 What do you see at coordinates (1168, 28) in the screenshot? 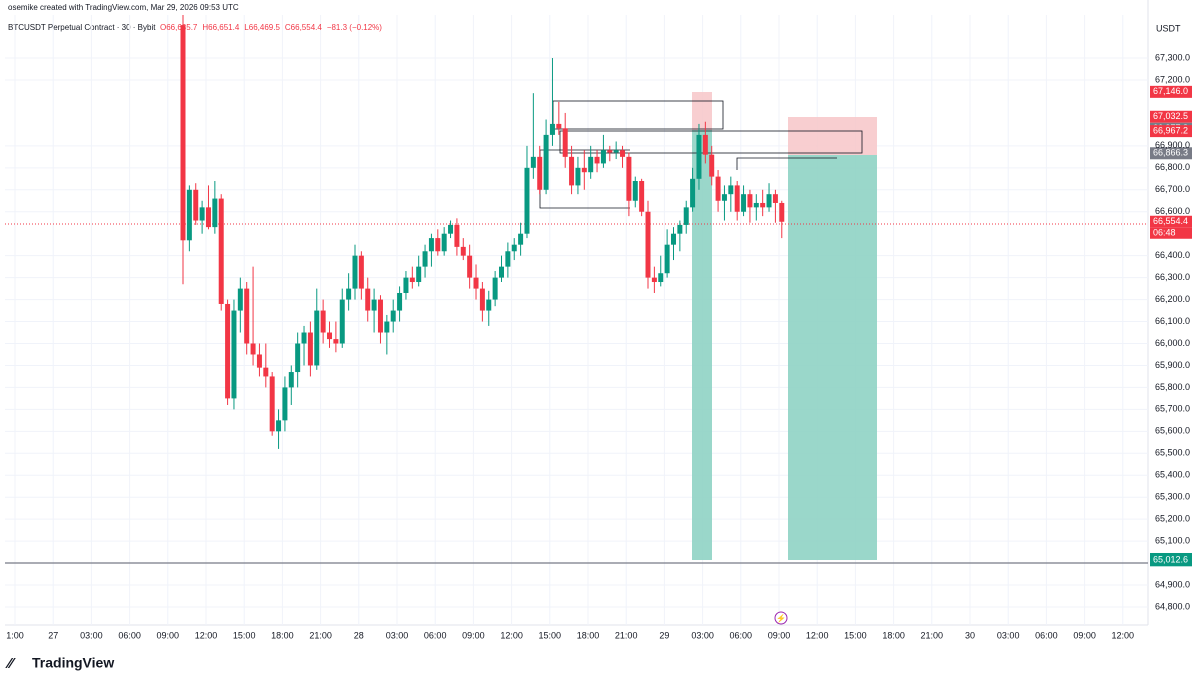
I see `axis-unit: USDT` at bounding box center [1168, 28].